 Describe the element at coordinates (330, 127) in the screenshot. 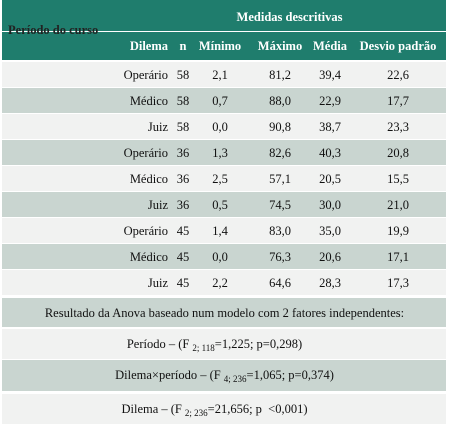

I see `cell: 38,7` at that location.